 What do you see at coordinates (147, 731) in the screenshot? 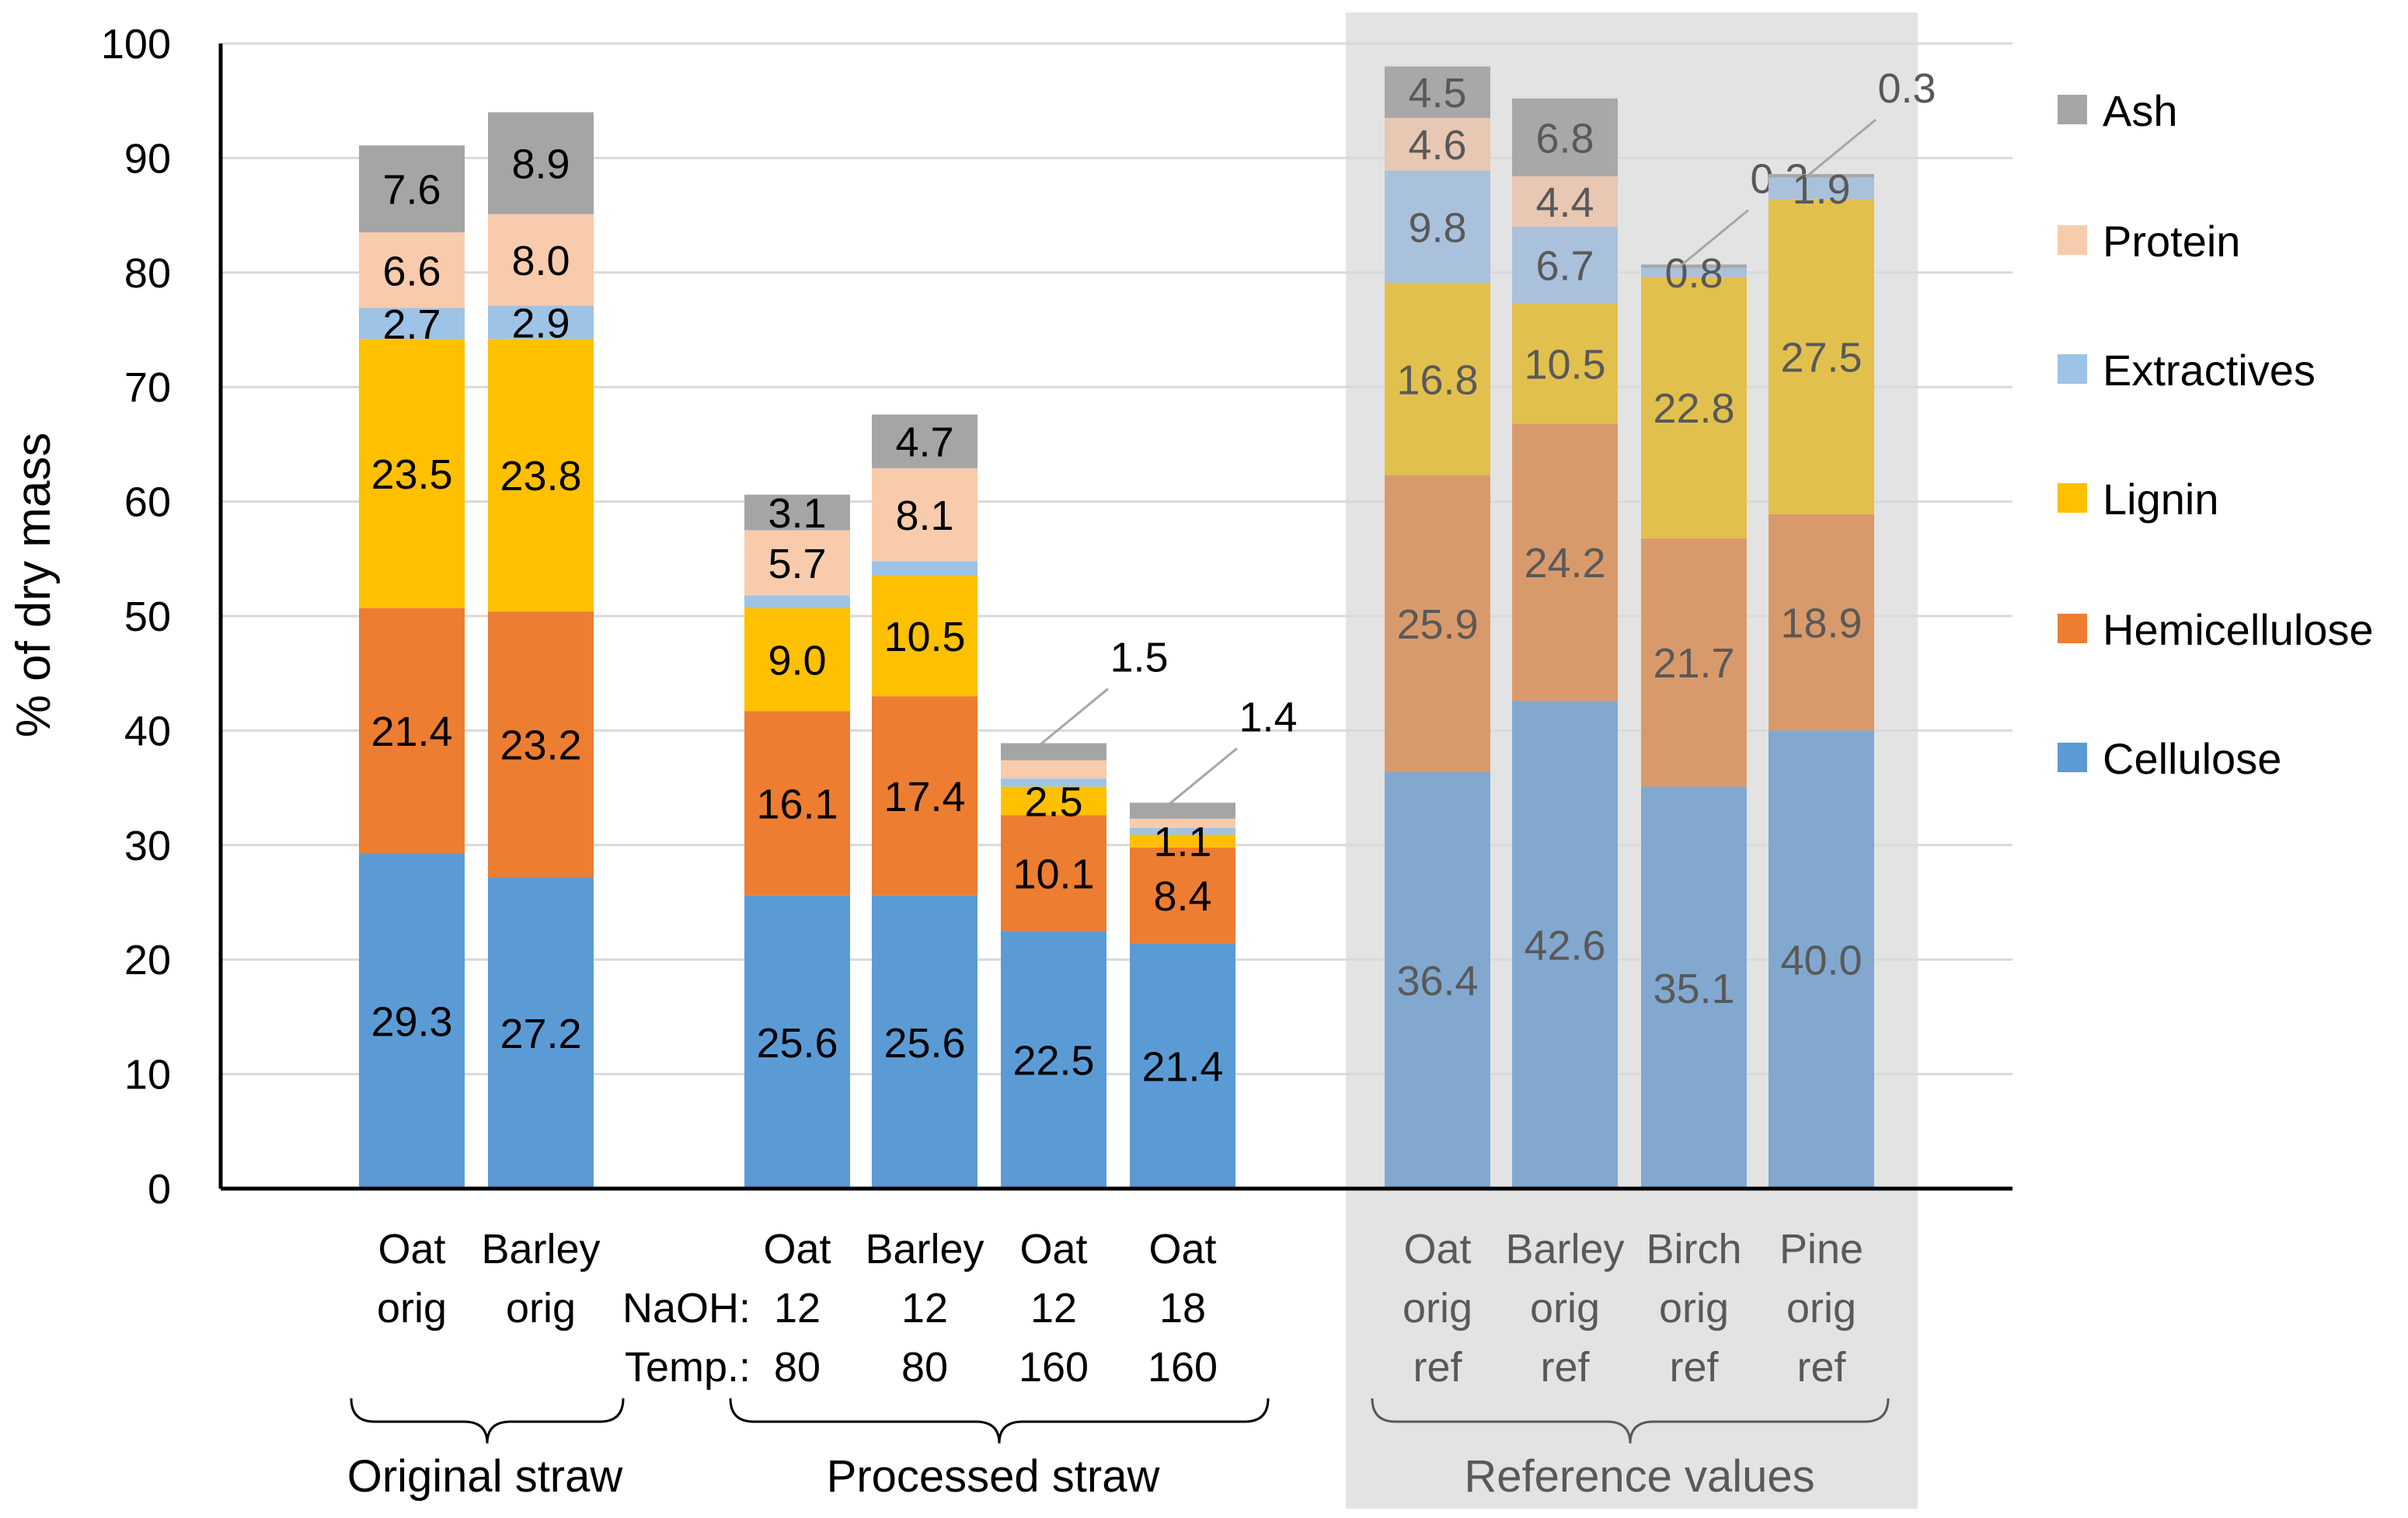
I see `y-tick-label: 40` at bounding box center [147, 731].